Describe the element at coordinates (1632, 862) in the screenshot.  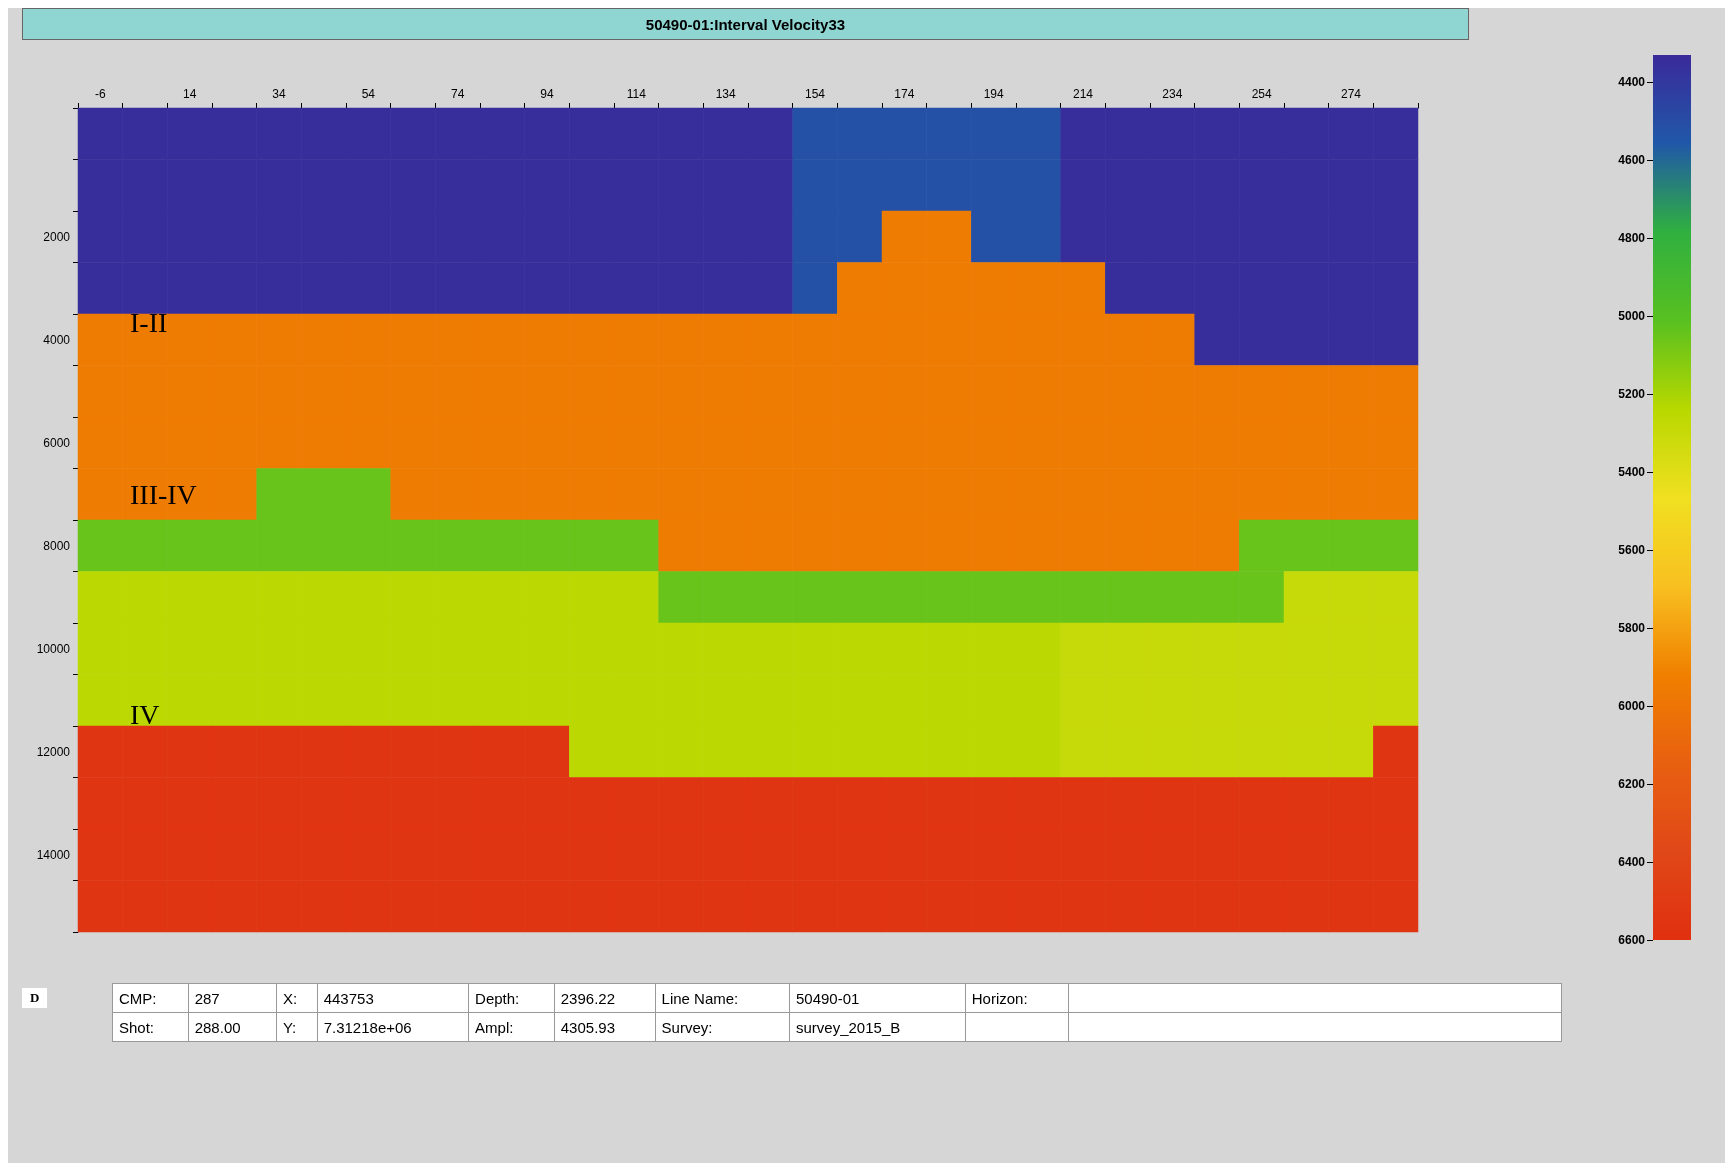
I see `color-bar-label: 6400` at that location.